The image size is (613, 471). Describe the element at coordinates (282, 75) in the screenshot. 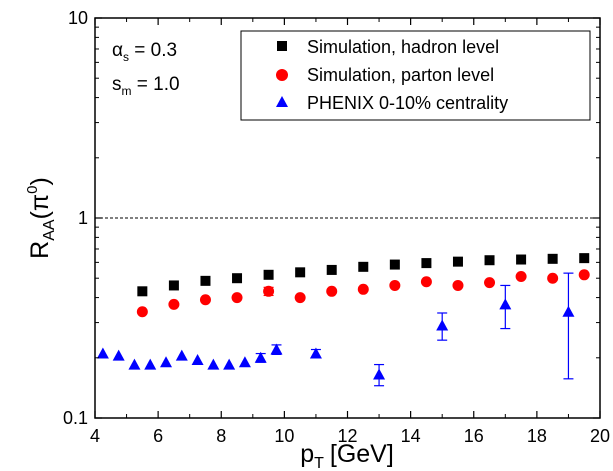

I see `legend-marker-parton` at that location.